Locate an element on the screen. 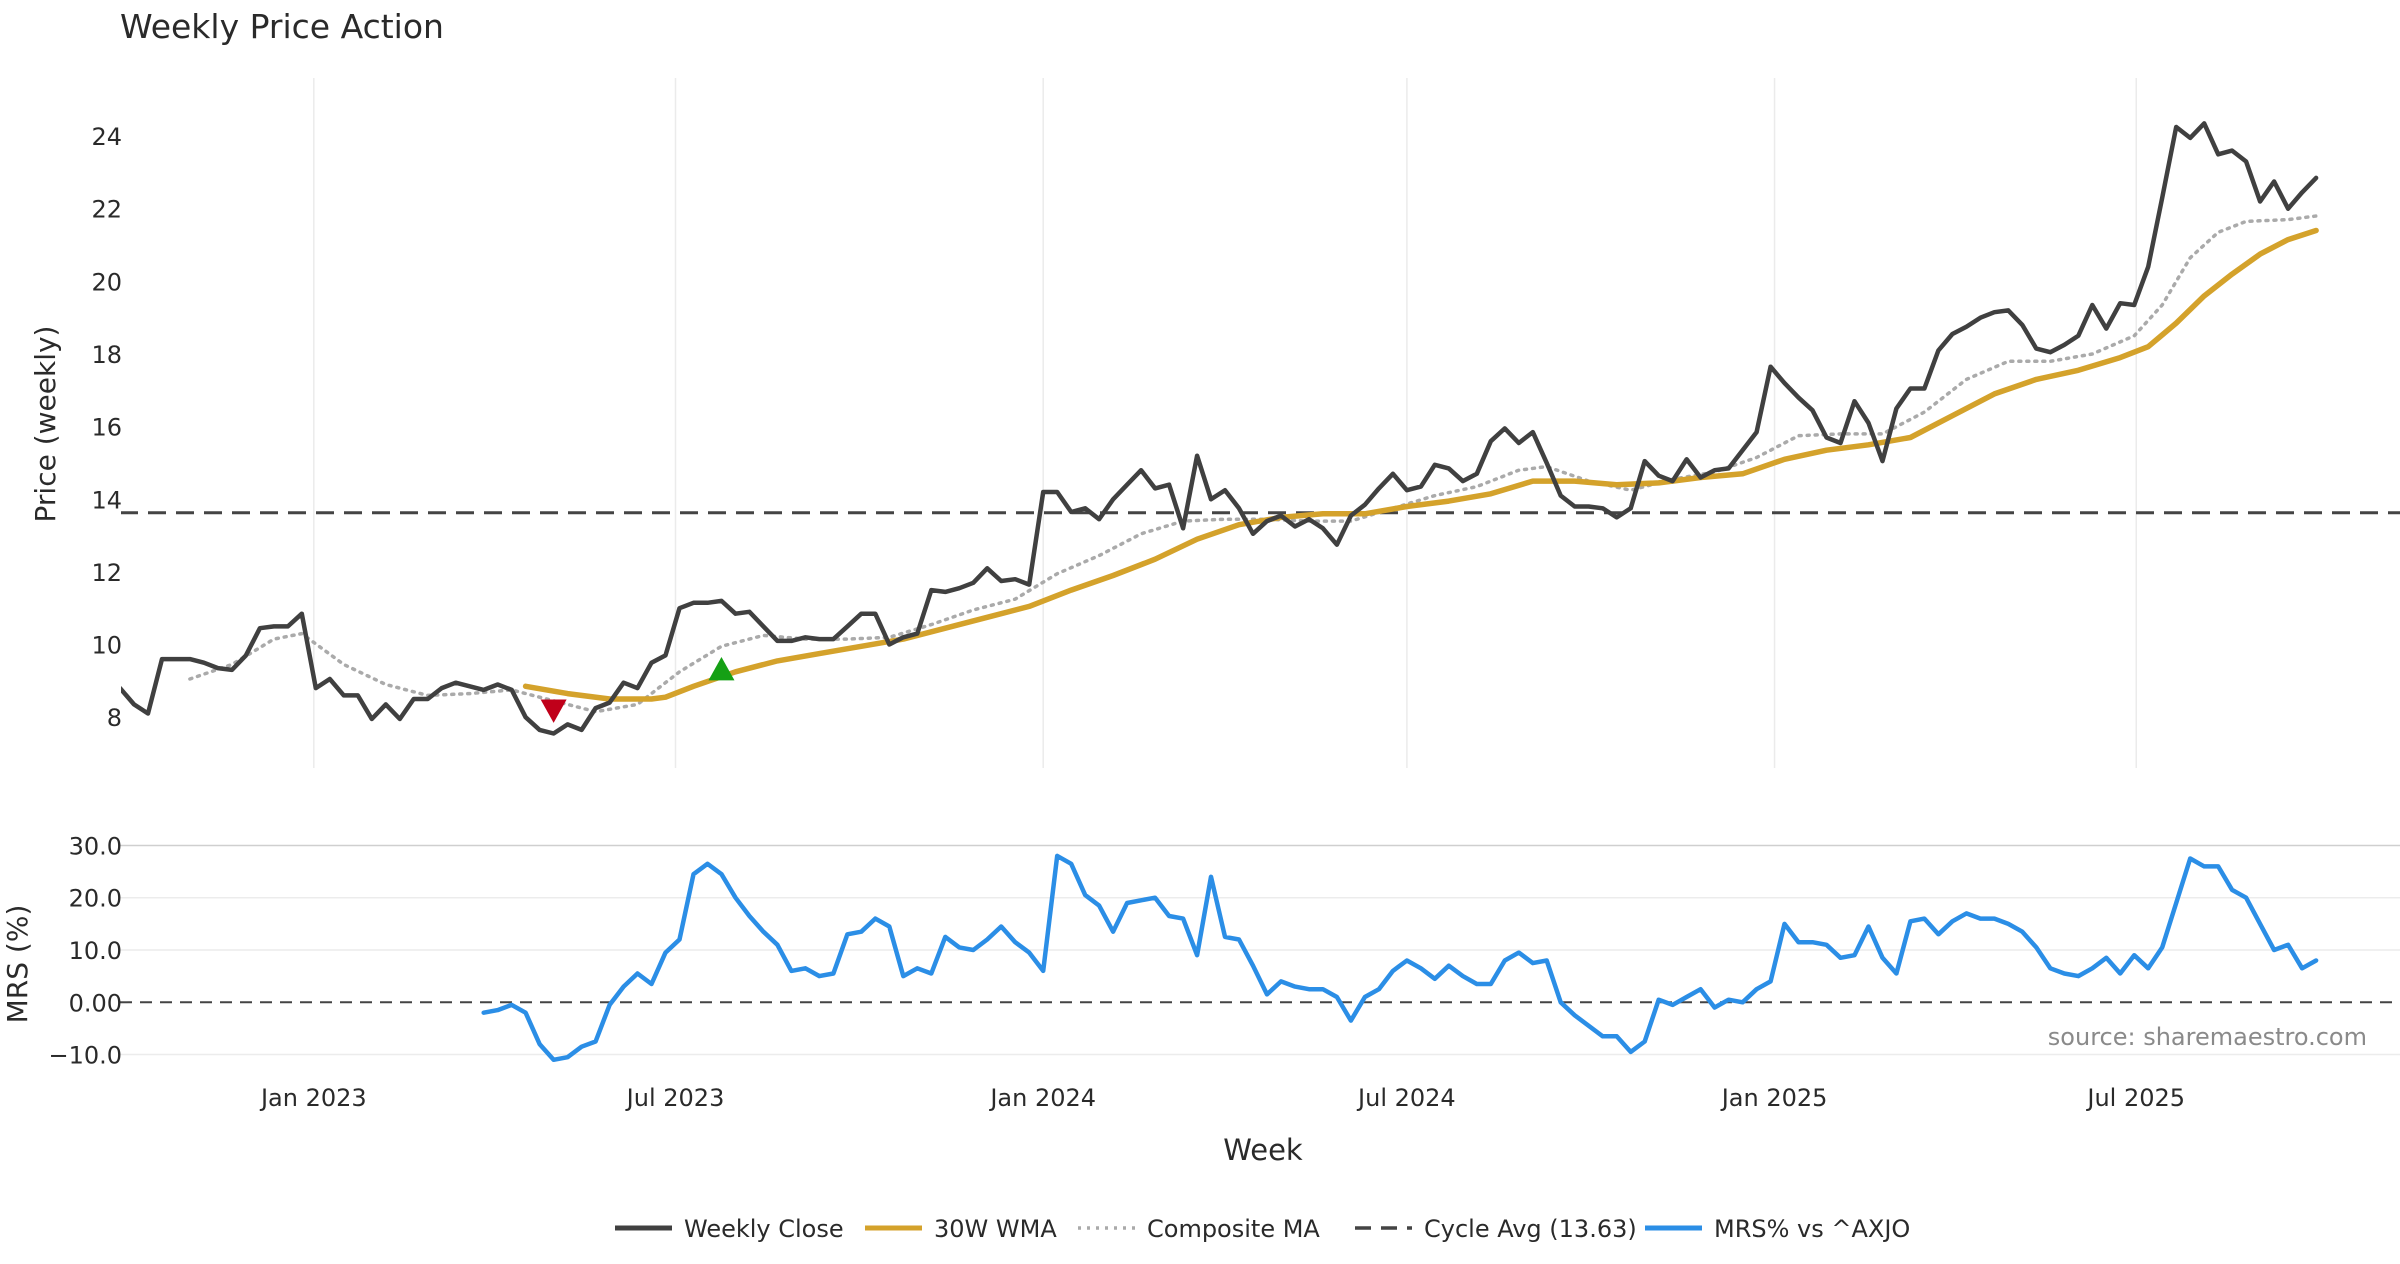 Image resolution: width=2400 pixels, height=1264 pixels. mrs-y-tick-label: 0.00 is located at coordinates (95, 1003).